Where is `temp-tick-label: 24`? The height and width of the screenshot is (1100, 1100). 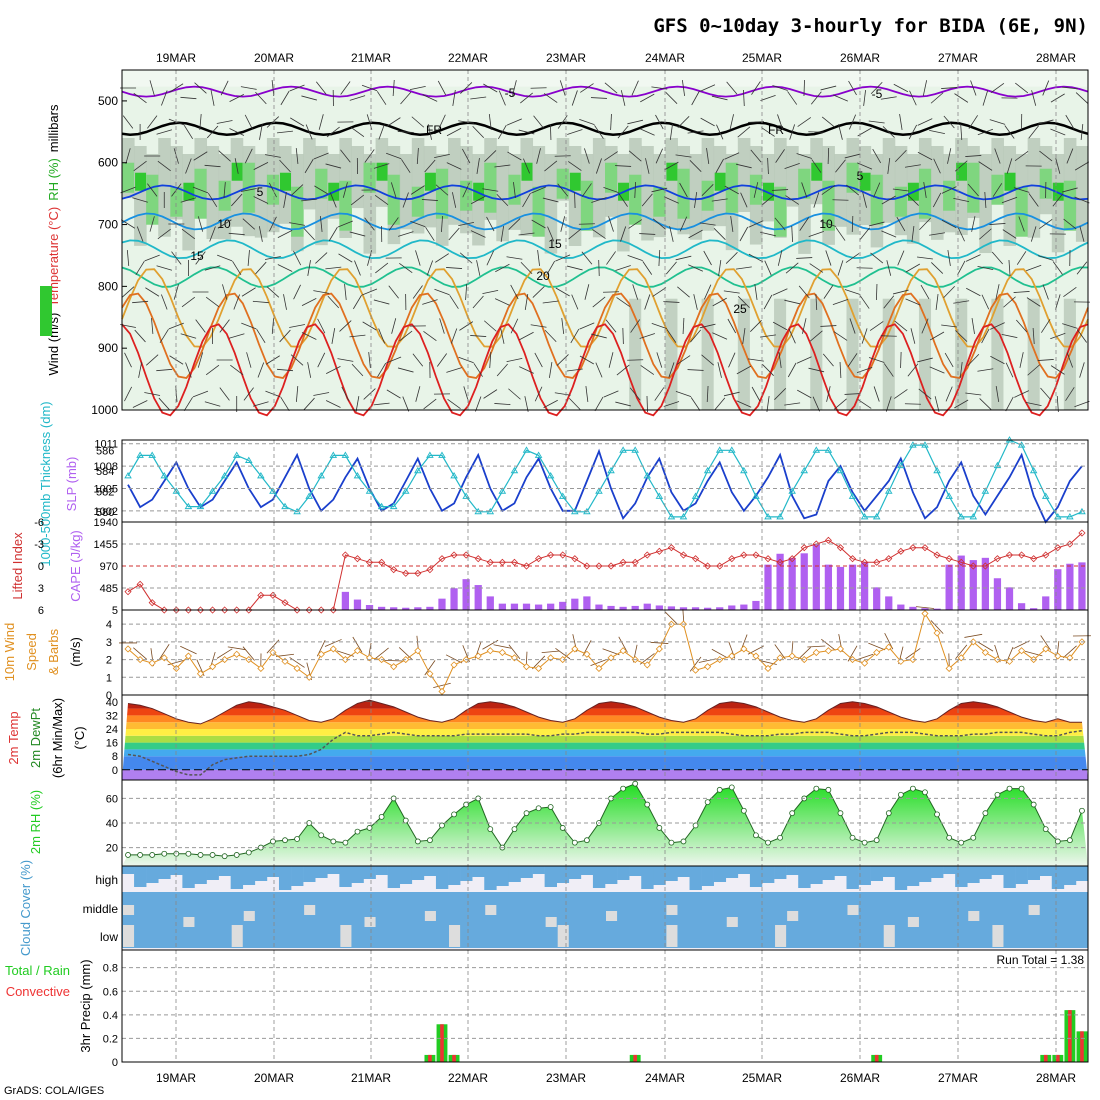
temp-tick-label: 24 is located at coordinates (112, 730).